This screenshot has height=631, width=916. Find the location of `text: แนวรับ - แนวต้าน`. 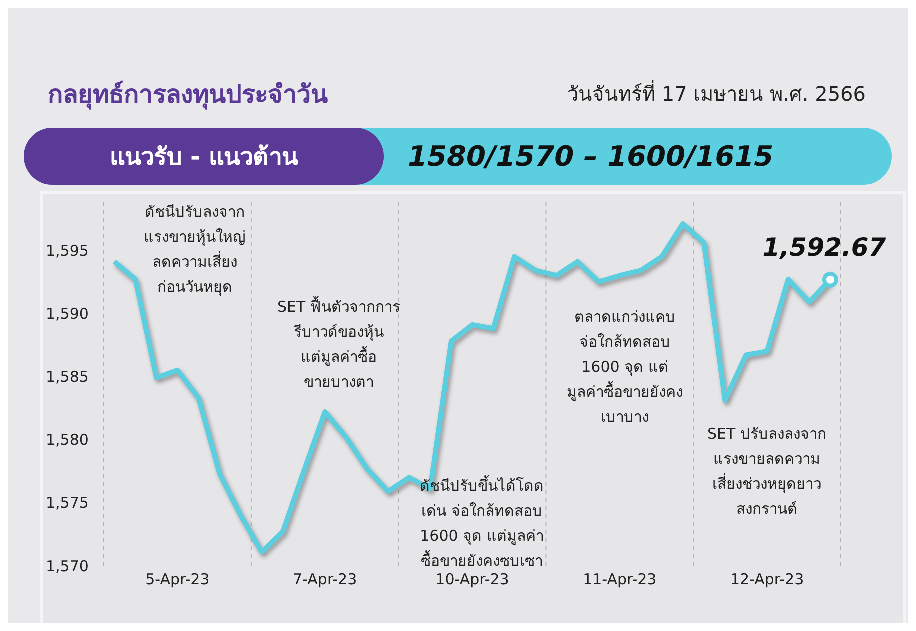

text: แนวรับ - แนวต้าน is located at coordinates (204, 156).